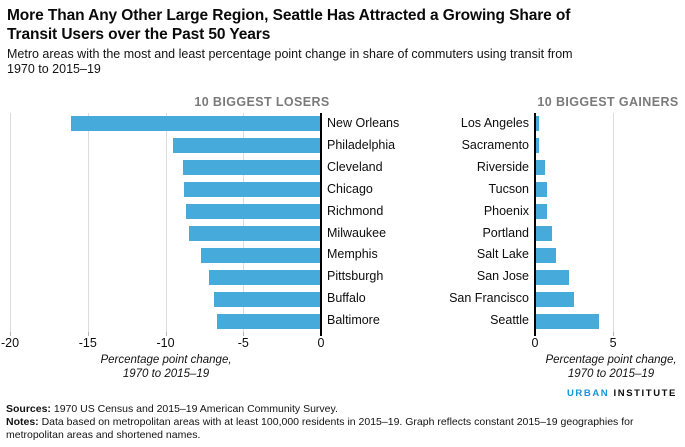  I want to click on losers-panel-title: 10 BIGGEST LOSERS, so click(262, 102).